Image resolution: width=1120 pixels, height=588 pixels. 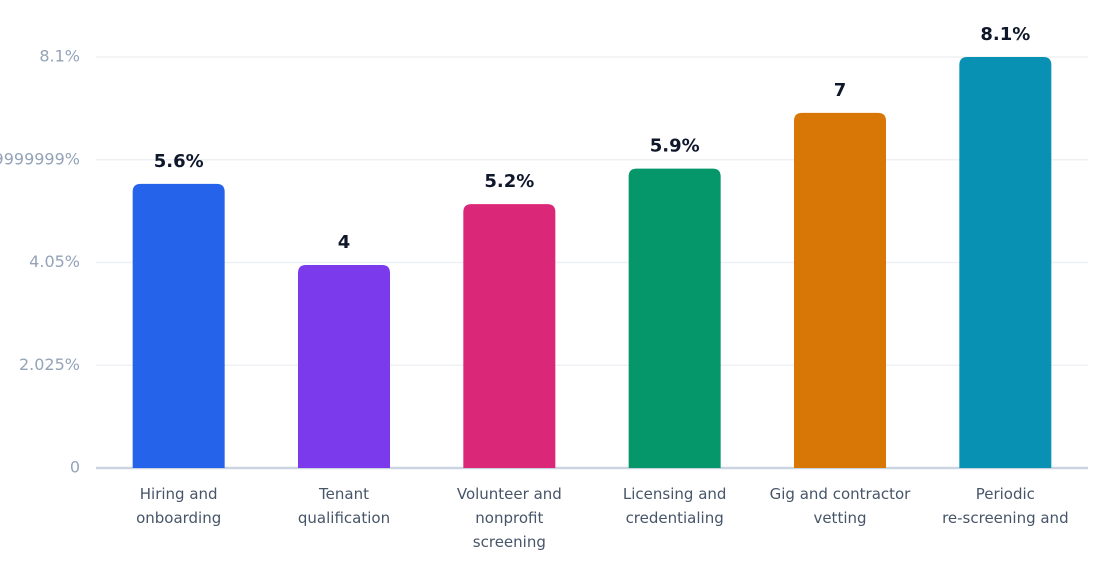 What do you see at coordinates (675, 146) in the screenshot?
I see `value-label: 5.9%` at bounding box center [675, 146].